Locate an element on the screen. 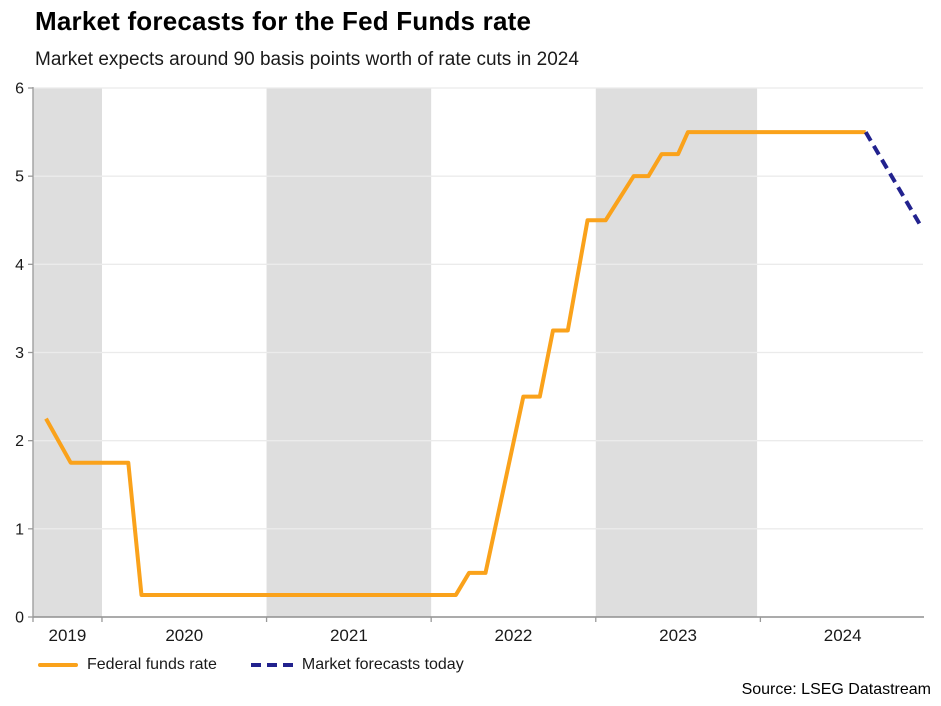  legend-item-market-forecasts: Market forecasts today is located at coordinates (357, 665).